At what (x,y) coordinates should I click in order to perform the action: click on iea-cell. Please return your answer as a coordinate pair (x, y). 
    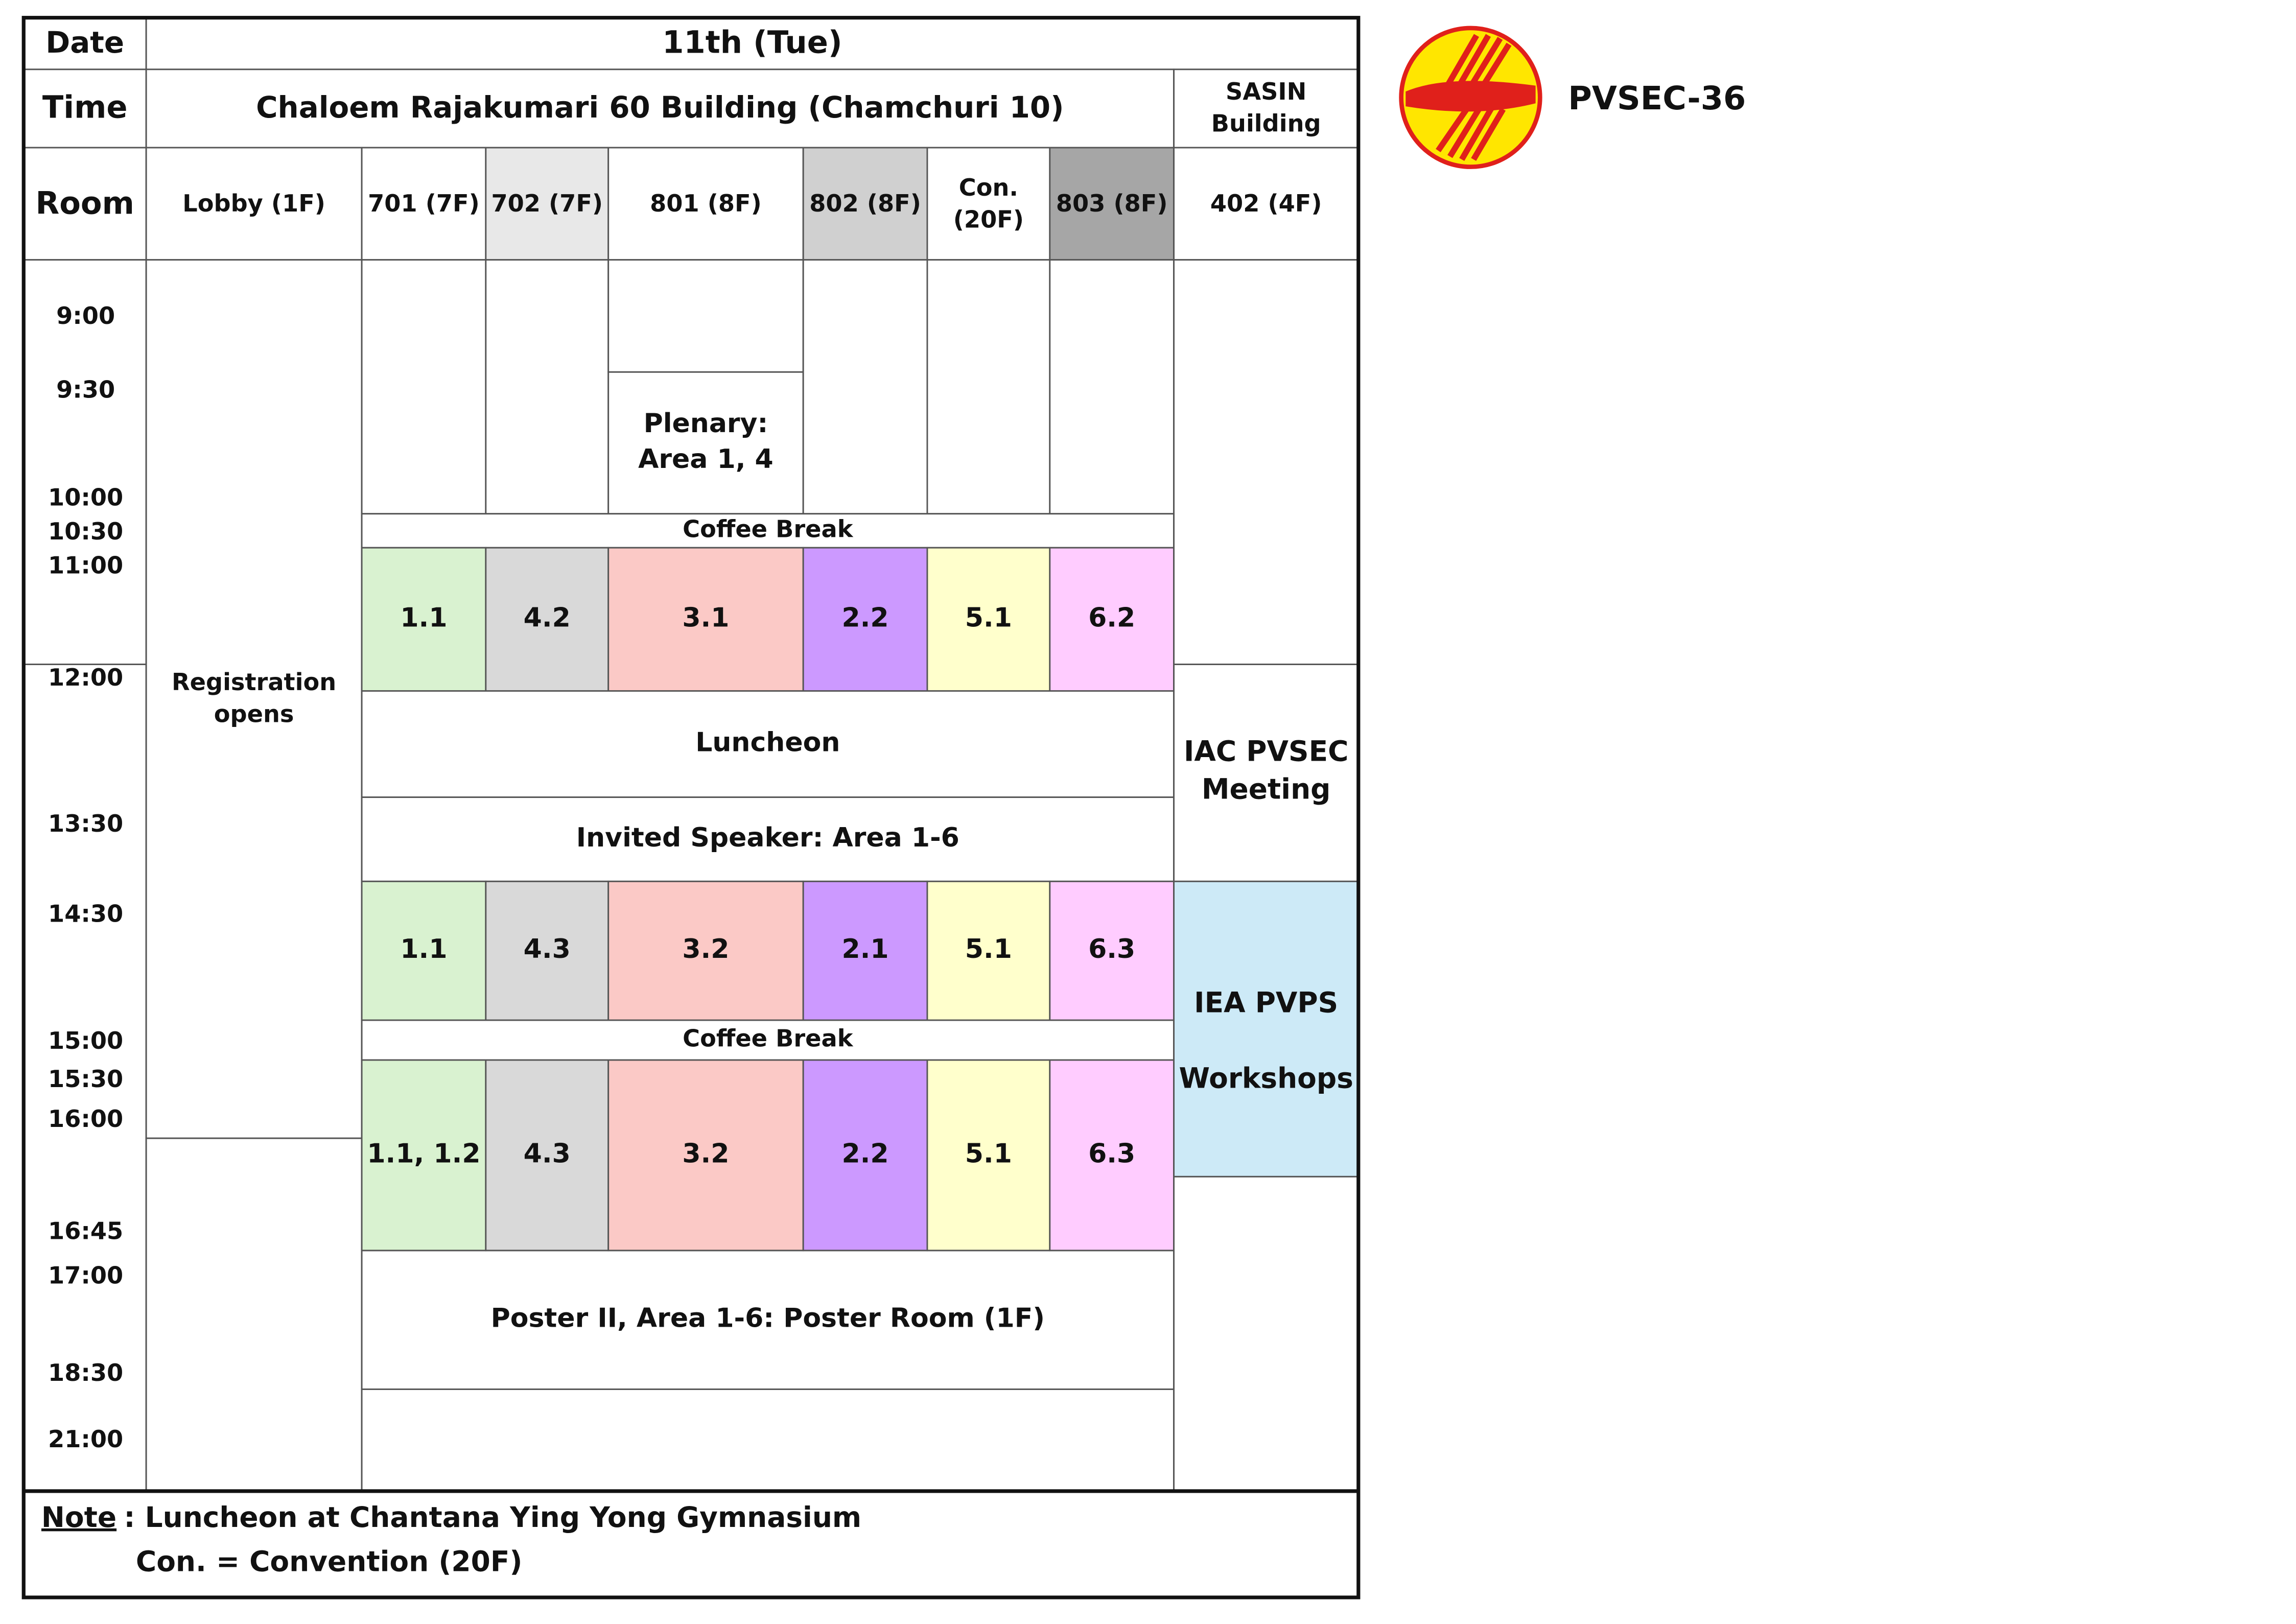
    Looking at the image, I should click on (1266, 1029).